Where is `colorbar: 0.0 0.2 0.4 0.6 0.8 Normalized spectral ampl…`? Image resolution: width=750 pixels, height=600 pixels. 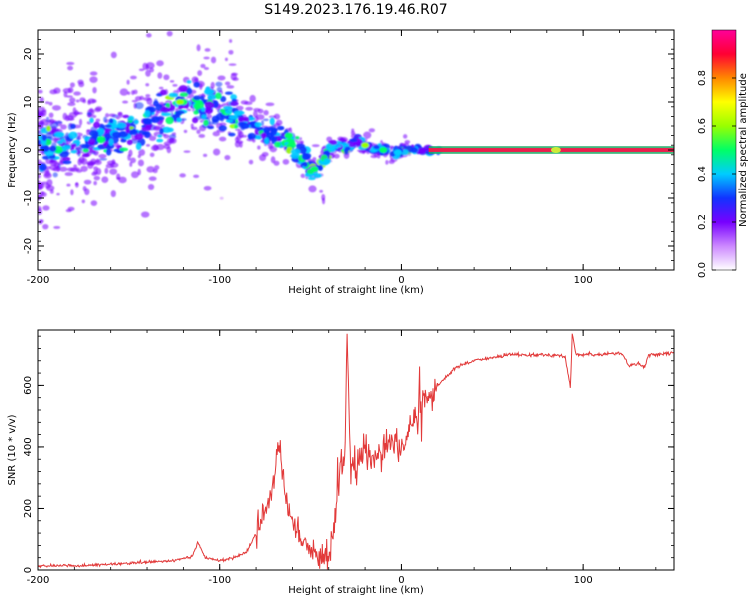
colorbar: 0.0 0.2 0.4 0.6 0.8 Normalized spectral ampl… is located at coordinates (723, 153).